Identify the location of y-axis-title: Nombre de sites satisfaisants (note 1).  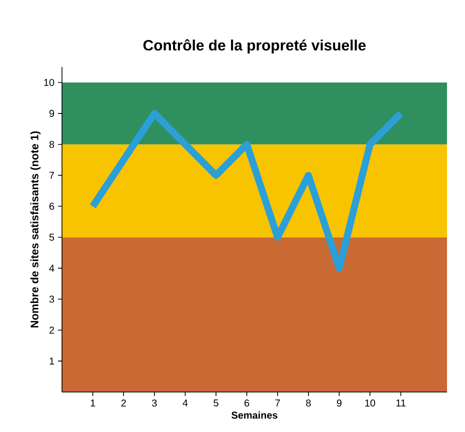
(35, 229).